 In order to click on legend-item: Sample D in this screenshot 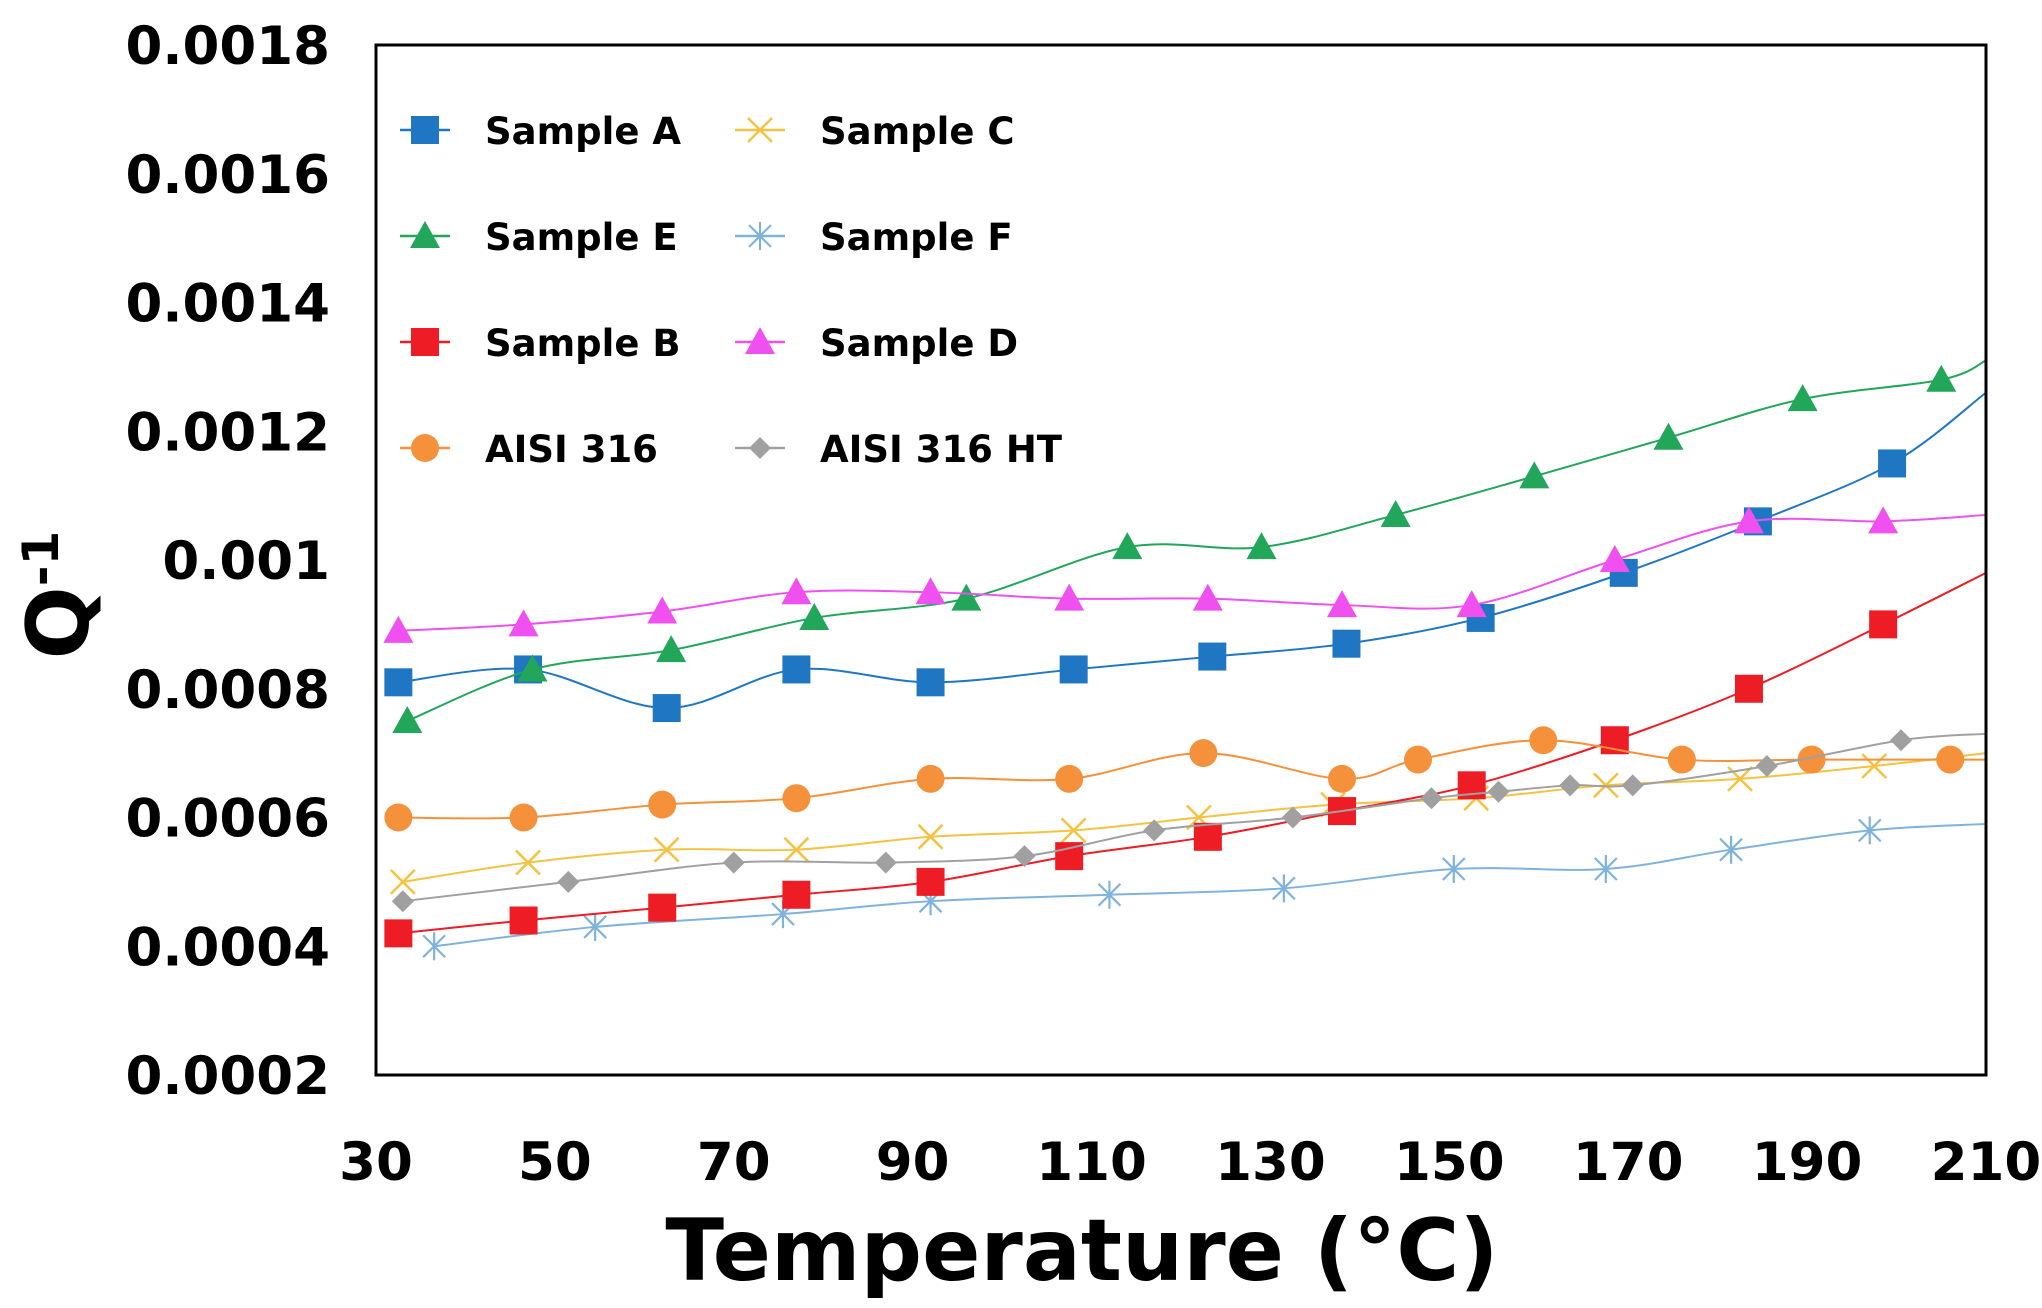, I will do `click(876, 343)`.